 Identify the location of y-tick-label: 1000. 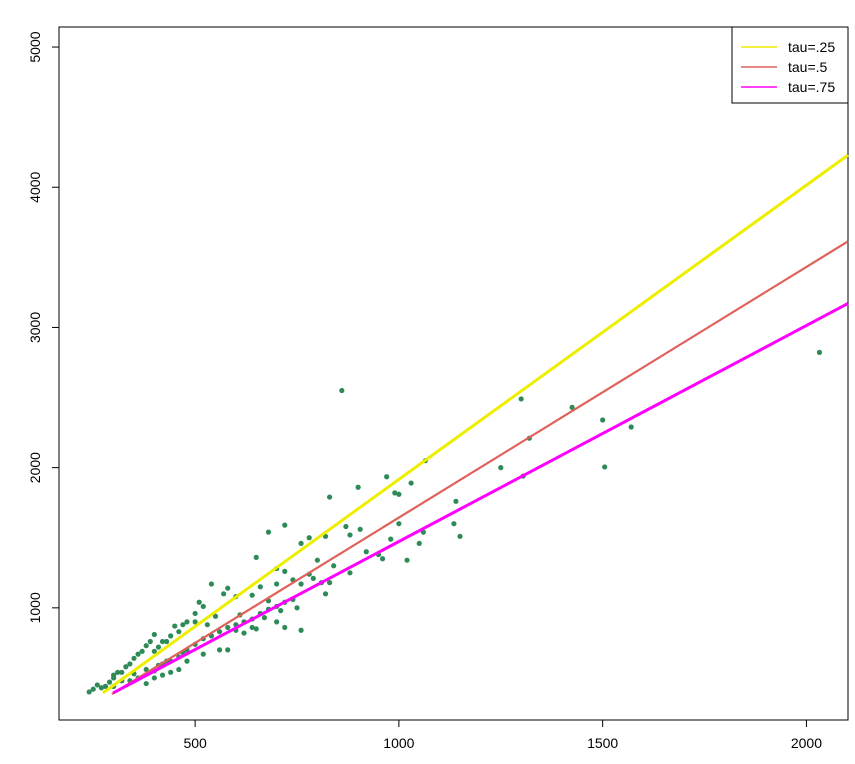
(35, 607).